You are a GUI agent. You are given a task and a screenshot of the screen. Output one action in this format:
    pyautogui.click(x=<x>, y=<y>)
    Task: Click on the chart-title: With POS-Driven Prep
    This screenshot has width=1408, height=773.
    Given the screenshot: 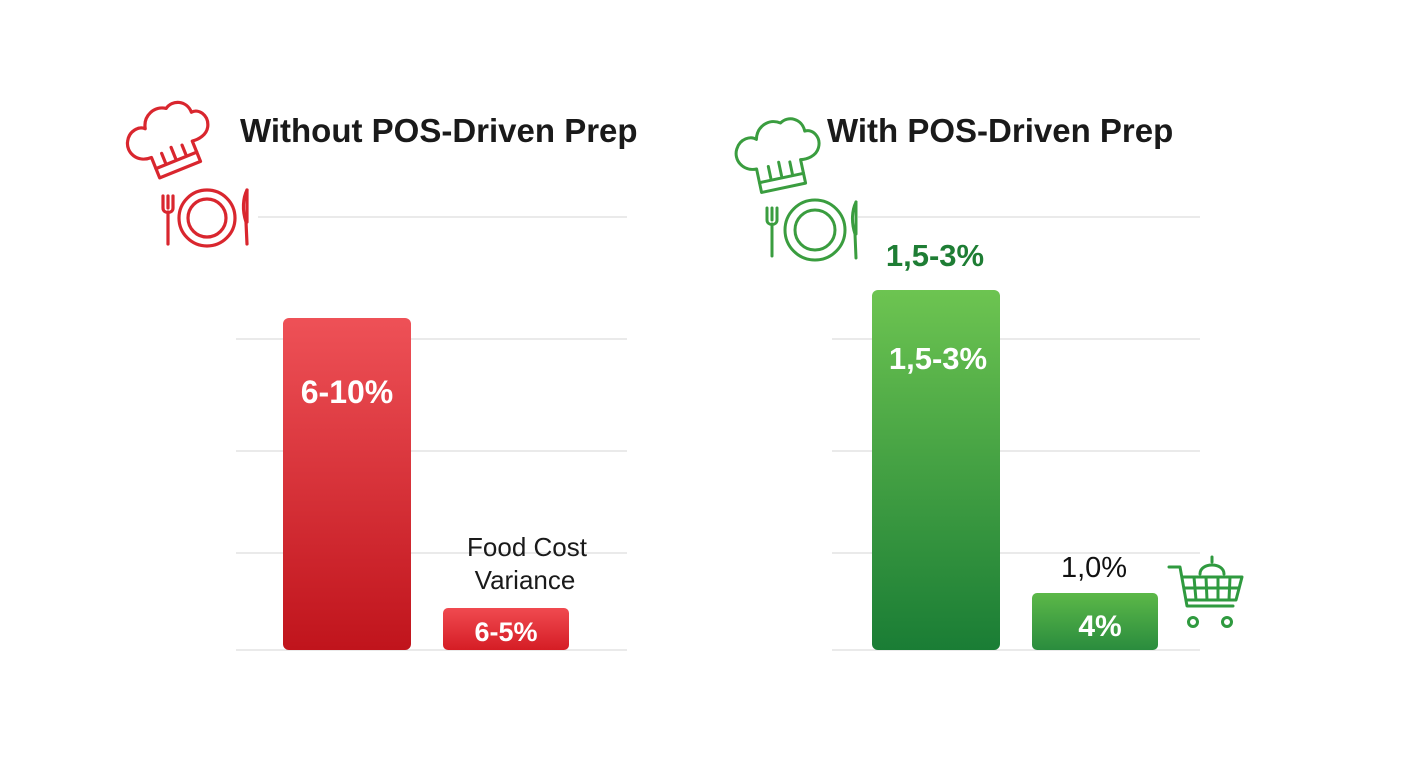 What is the action you would take?
    pyautogui.click(x=1000, y=130)
    